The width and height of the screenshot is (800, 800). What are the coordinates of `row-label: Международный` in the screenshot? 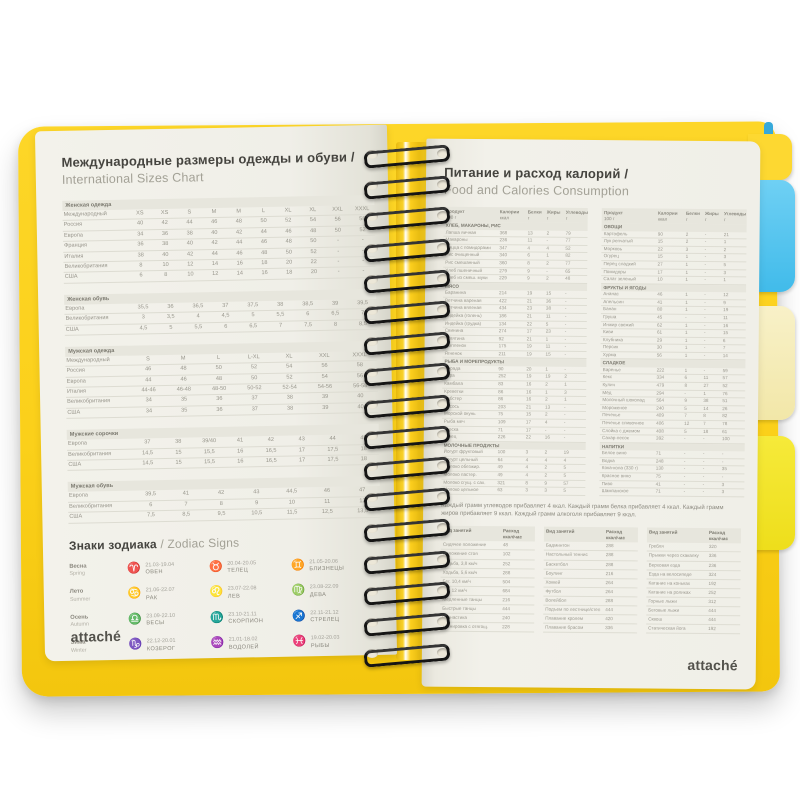 It's located at (88, 360).